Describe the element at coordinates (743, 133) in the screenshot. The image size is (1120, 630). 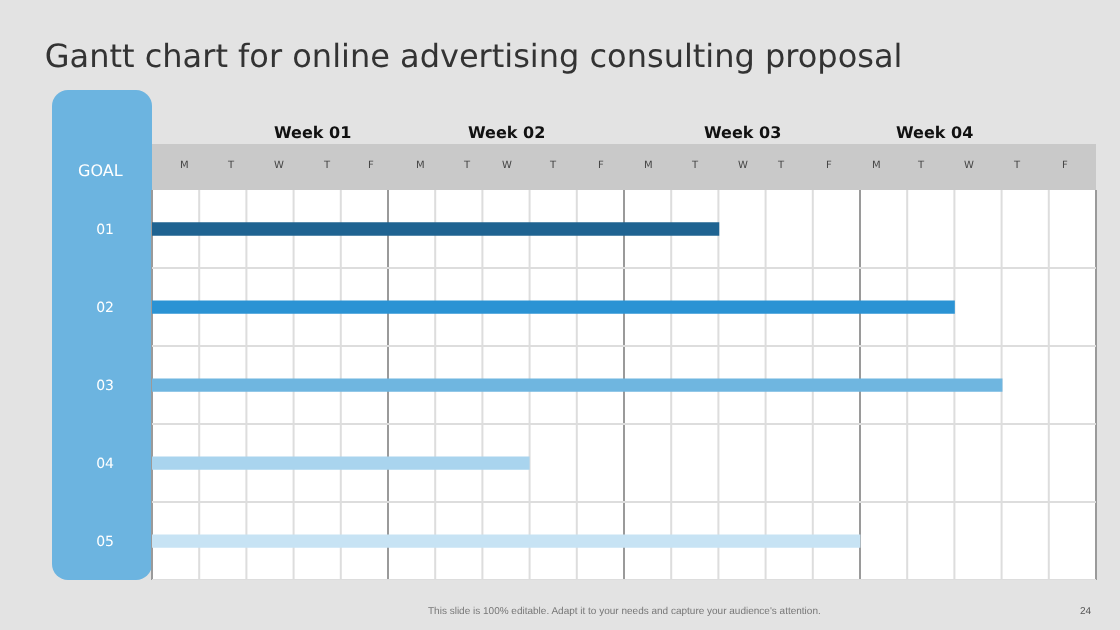
I see `text: Week 03` at that location.